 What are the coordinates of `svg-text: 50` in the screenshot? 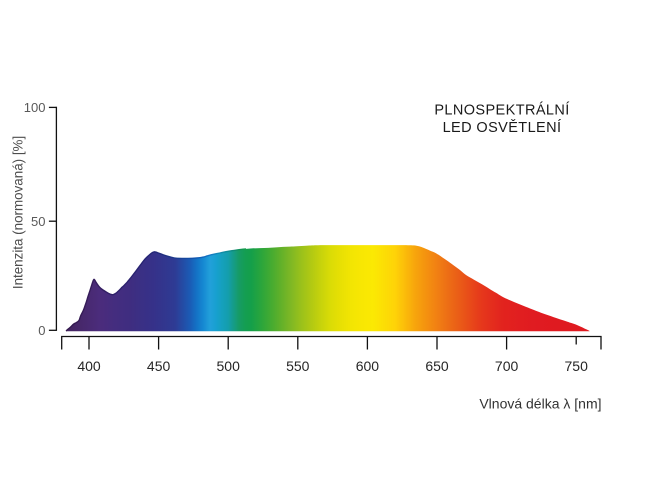 It's located at (38, 221).